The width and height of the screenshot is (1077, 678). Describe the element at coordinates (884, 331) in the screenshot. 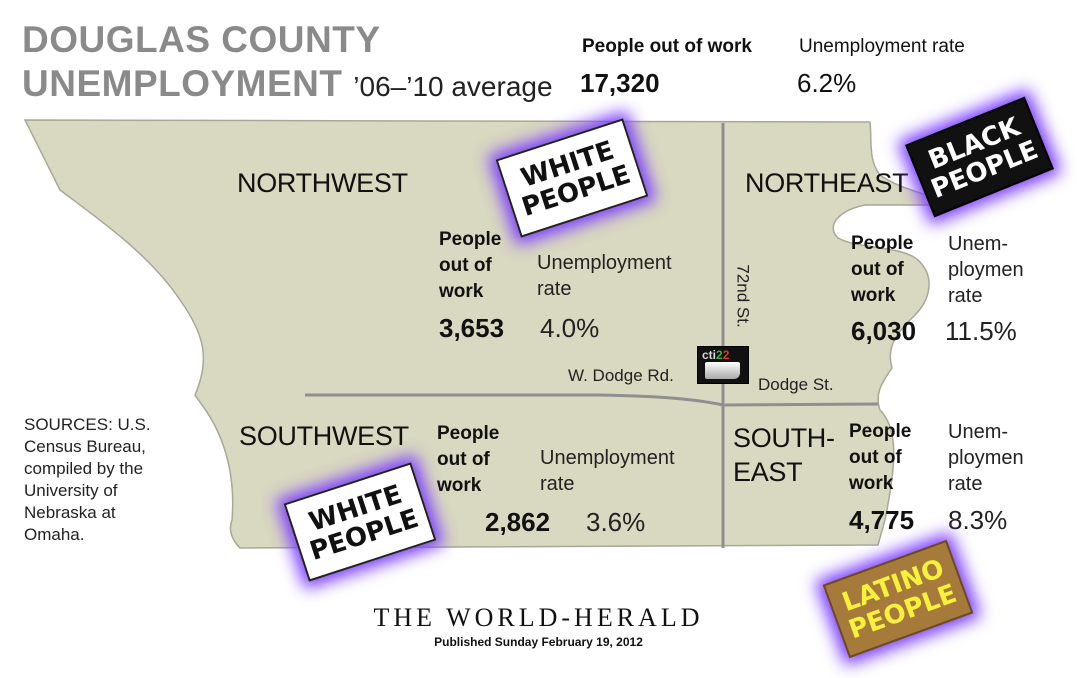

I see `ne-people-value: 6,030` at that location.